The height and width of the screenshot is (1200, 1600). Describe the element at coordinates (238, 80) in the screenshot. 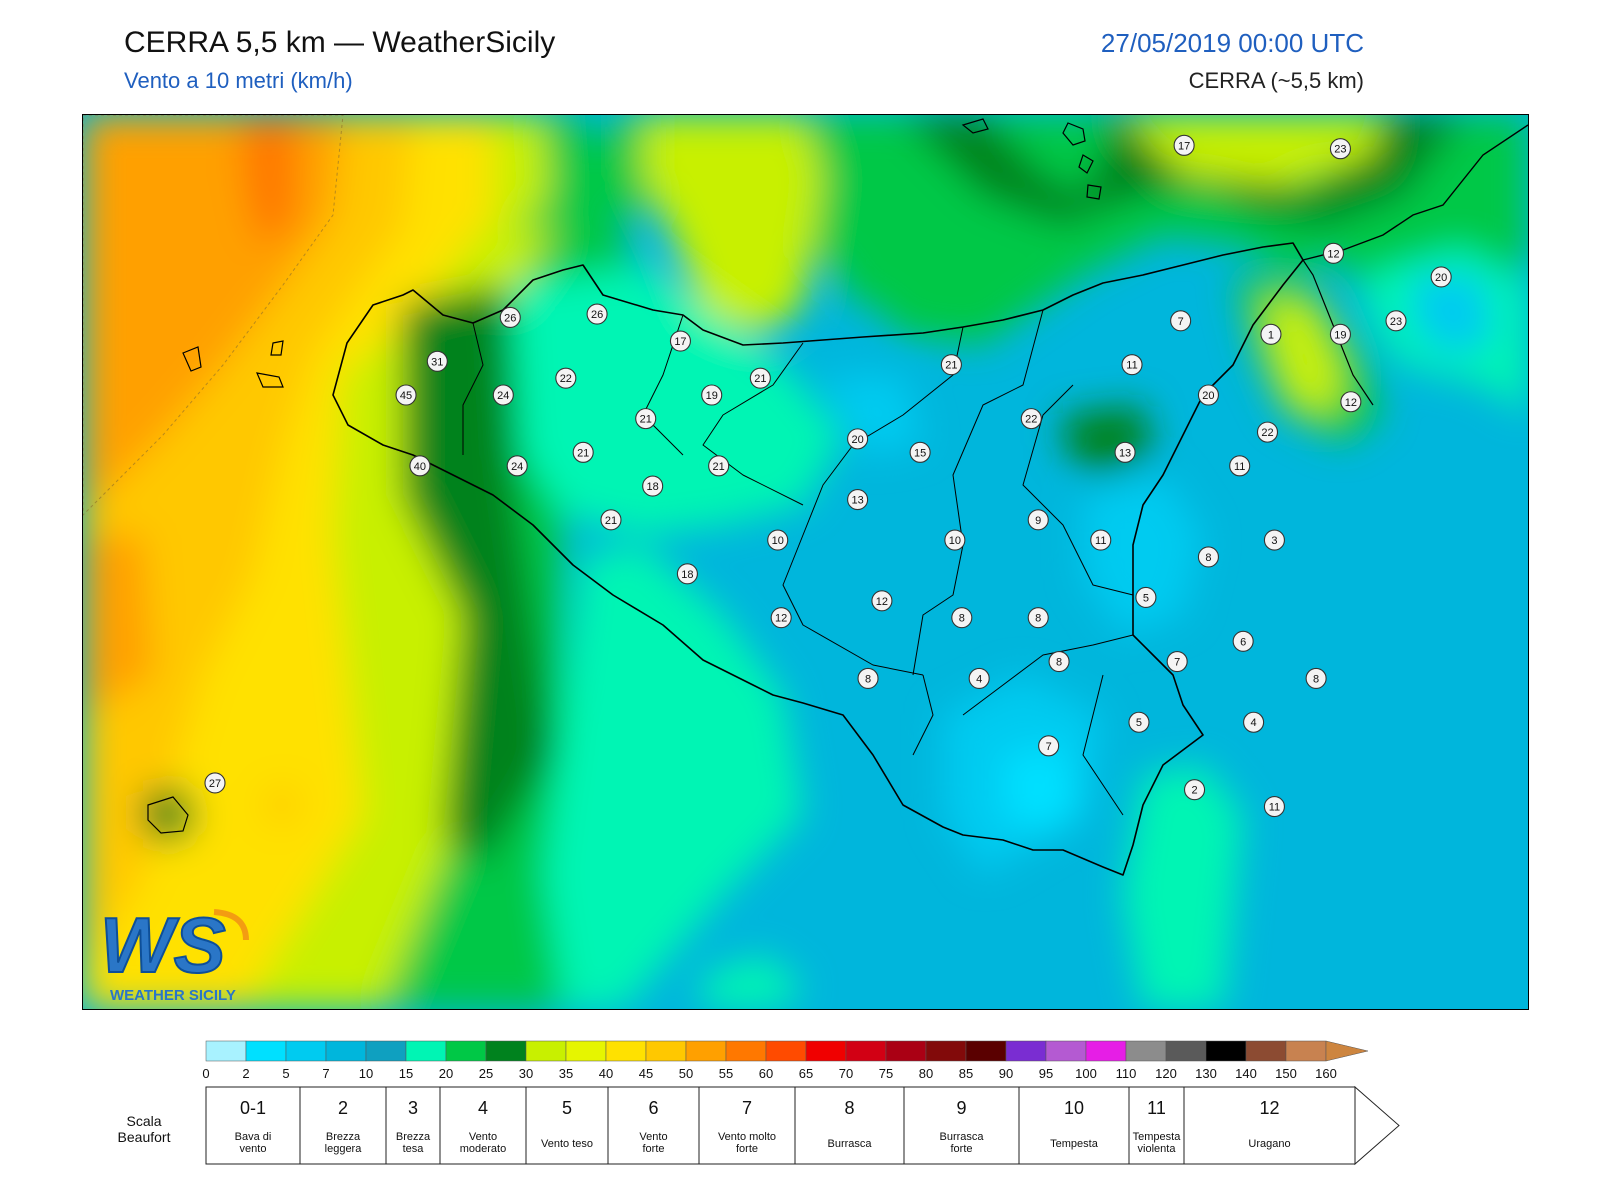

I see `map-subtitle: Vento a 10 metri (km/h)` at that location.